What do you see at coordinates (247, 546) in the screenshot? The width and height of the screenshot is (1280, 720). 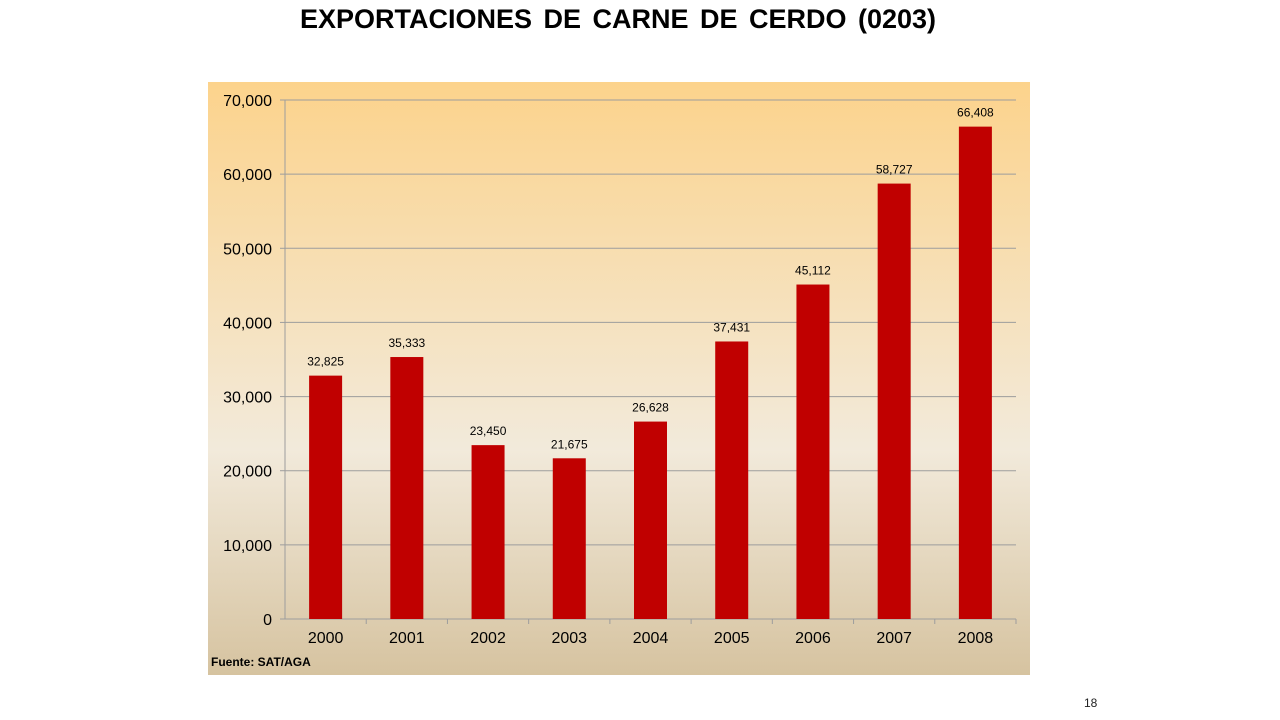 I see `y-tick-label: 10,000` at bounding box center [247, 546].